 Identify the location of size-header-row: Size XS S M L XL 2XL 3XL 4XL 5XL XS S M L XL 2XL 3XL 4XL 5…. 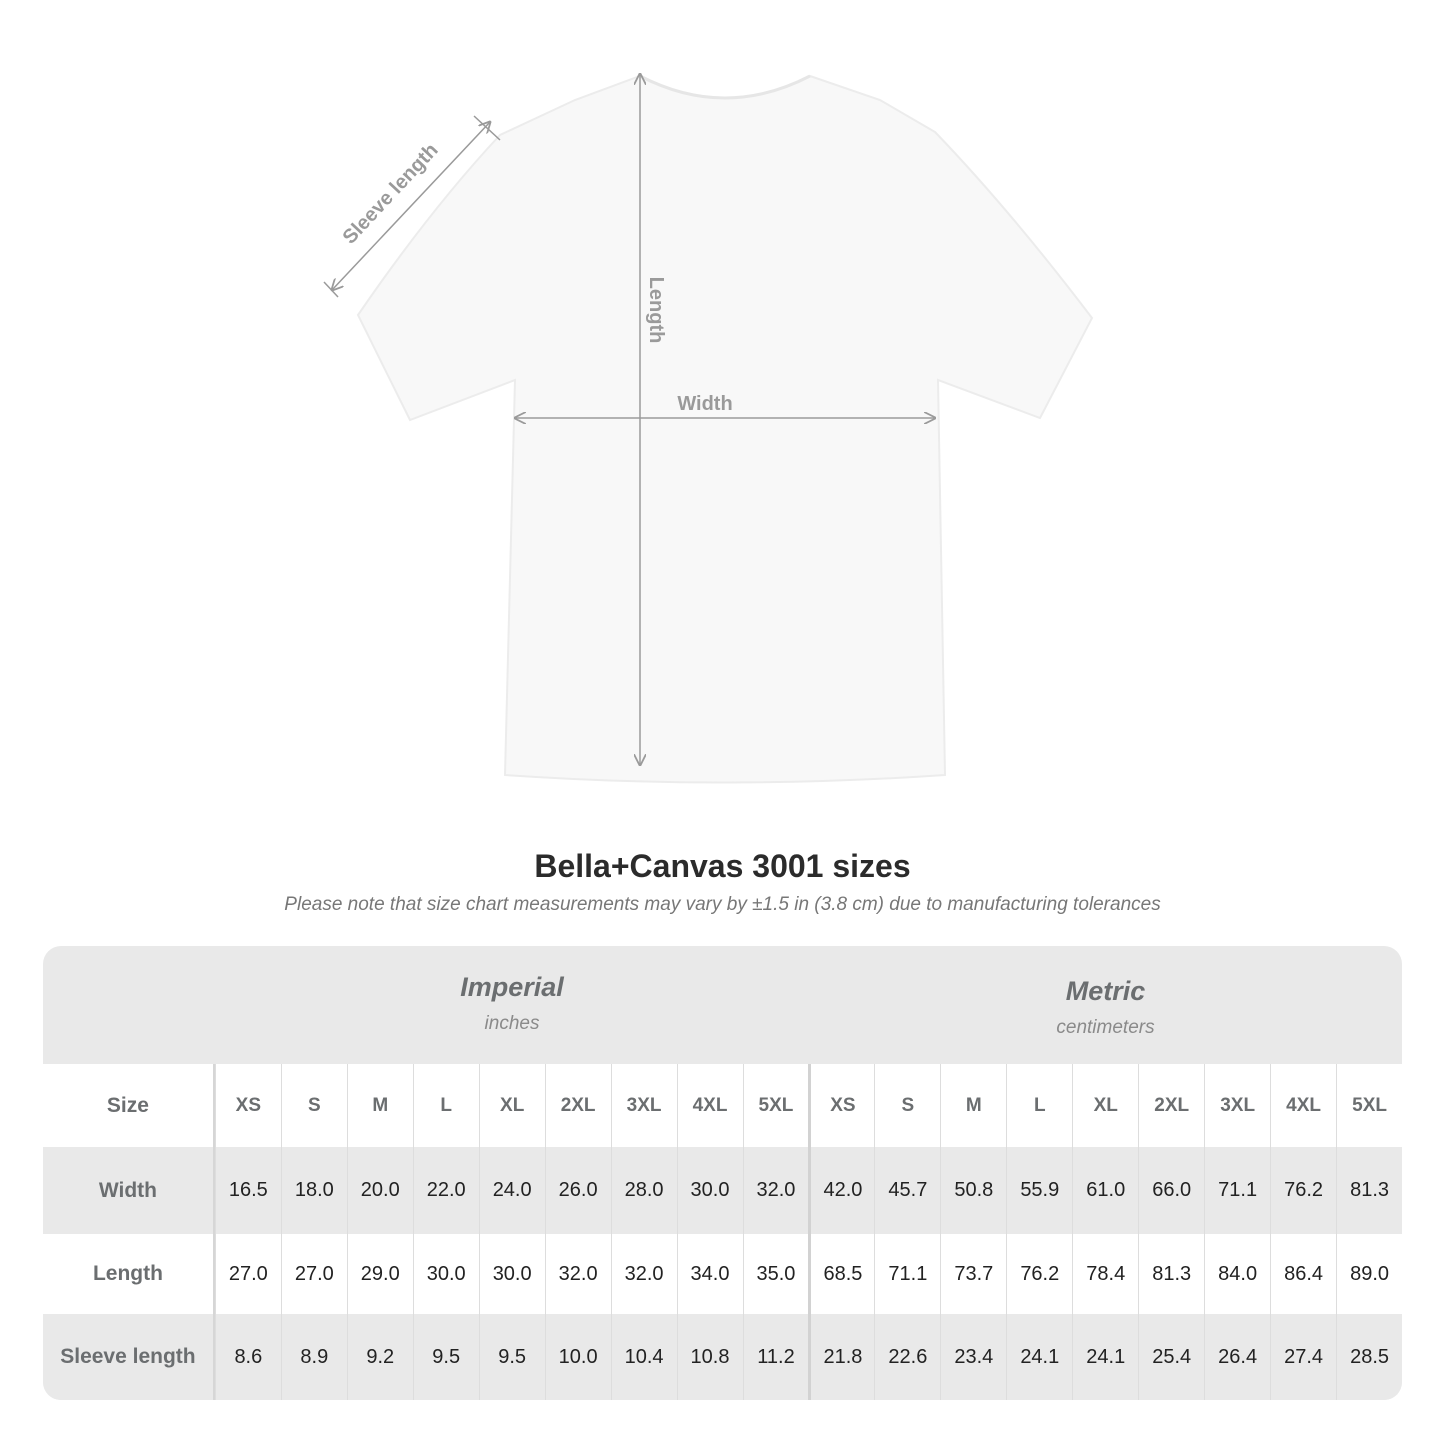
(722, 1105).